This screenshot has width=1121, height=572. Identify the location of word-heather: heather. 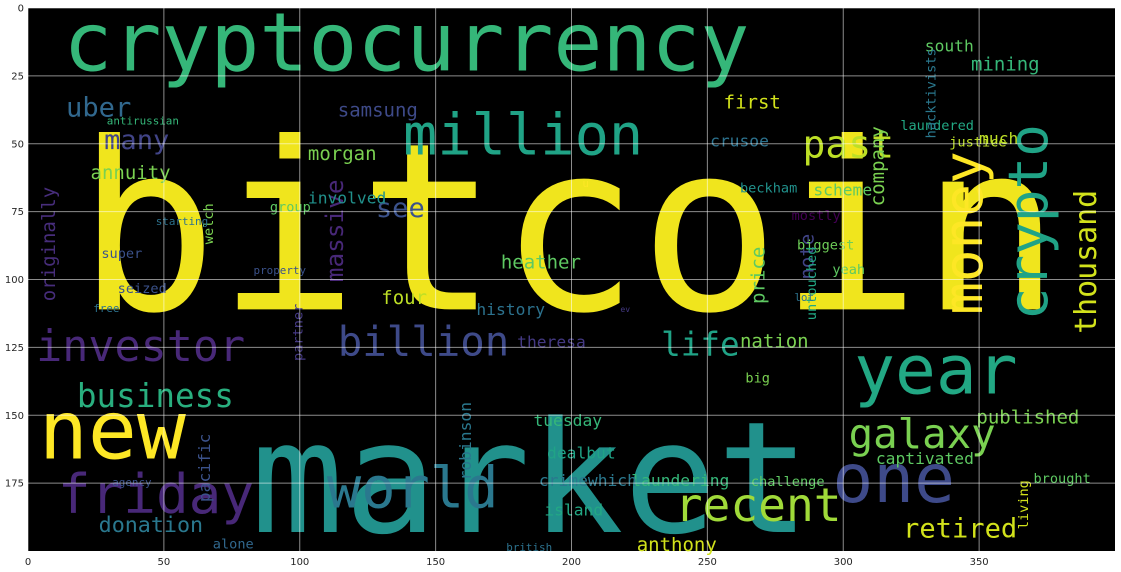
(541, 263).